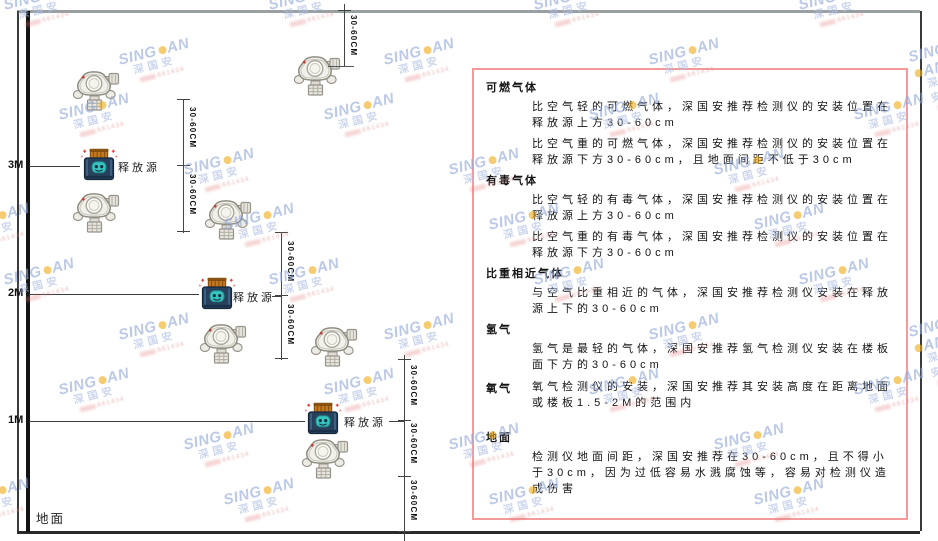 This screenshot has width=938, height=541. Describe the element at coordinates (712, 115) in the screenshot. I see `guideline-text: 比空气轻的可燃气体，深国安推荐检测仪的安装位置在释放源上方30-60cm` at that location.